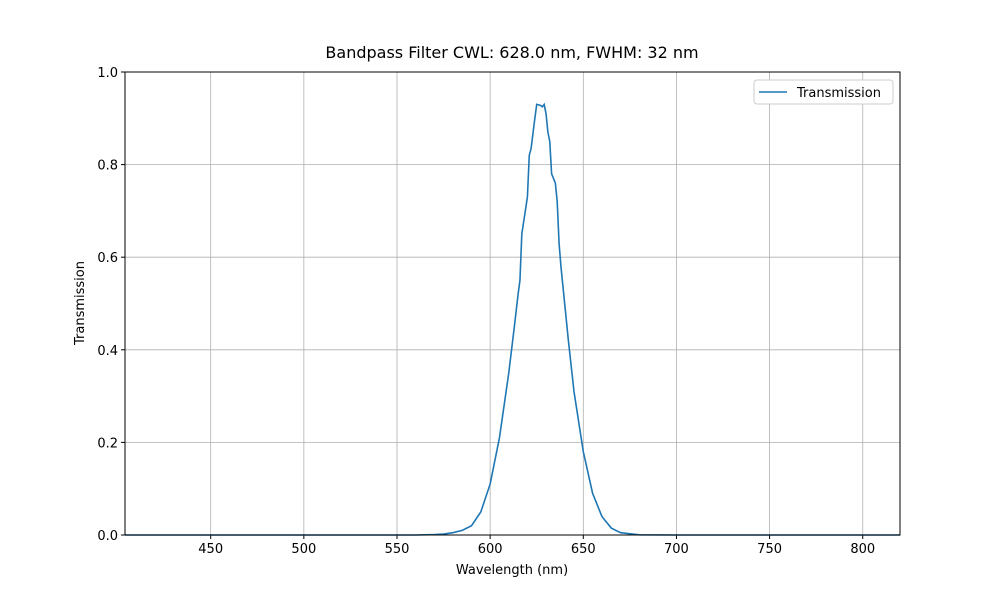 The image size is (1000, 600). I want to click on y-tick-label: 0.4, so click(107, 351).